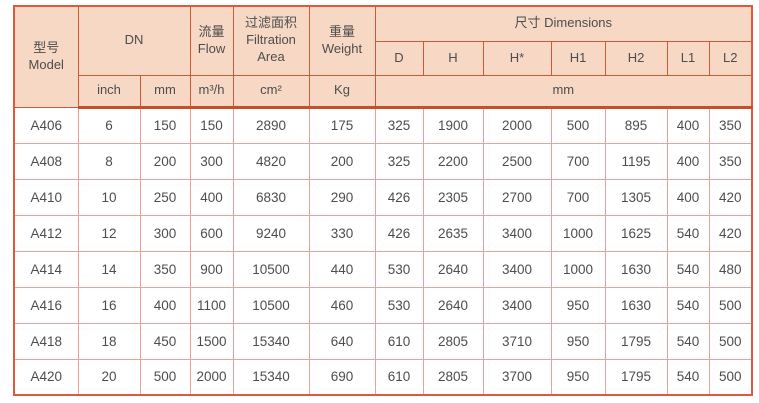  I want to click on cell-dn-inch: 18, so click(109, 341).